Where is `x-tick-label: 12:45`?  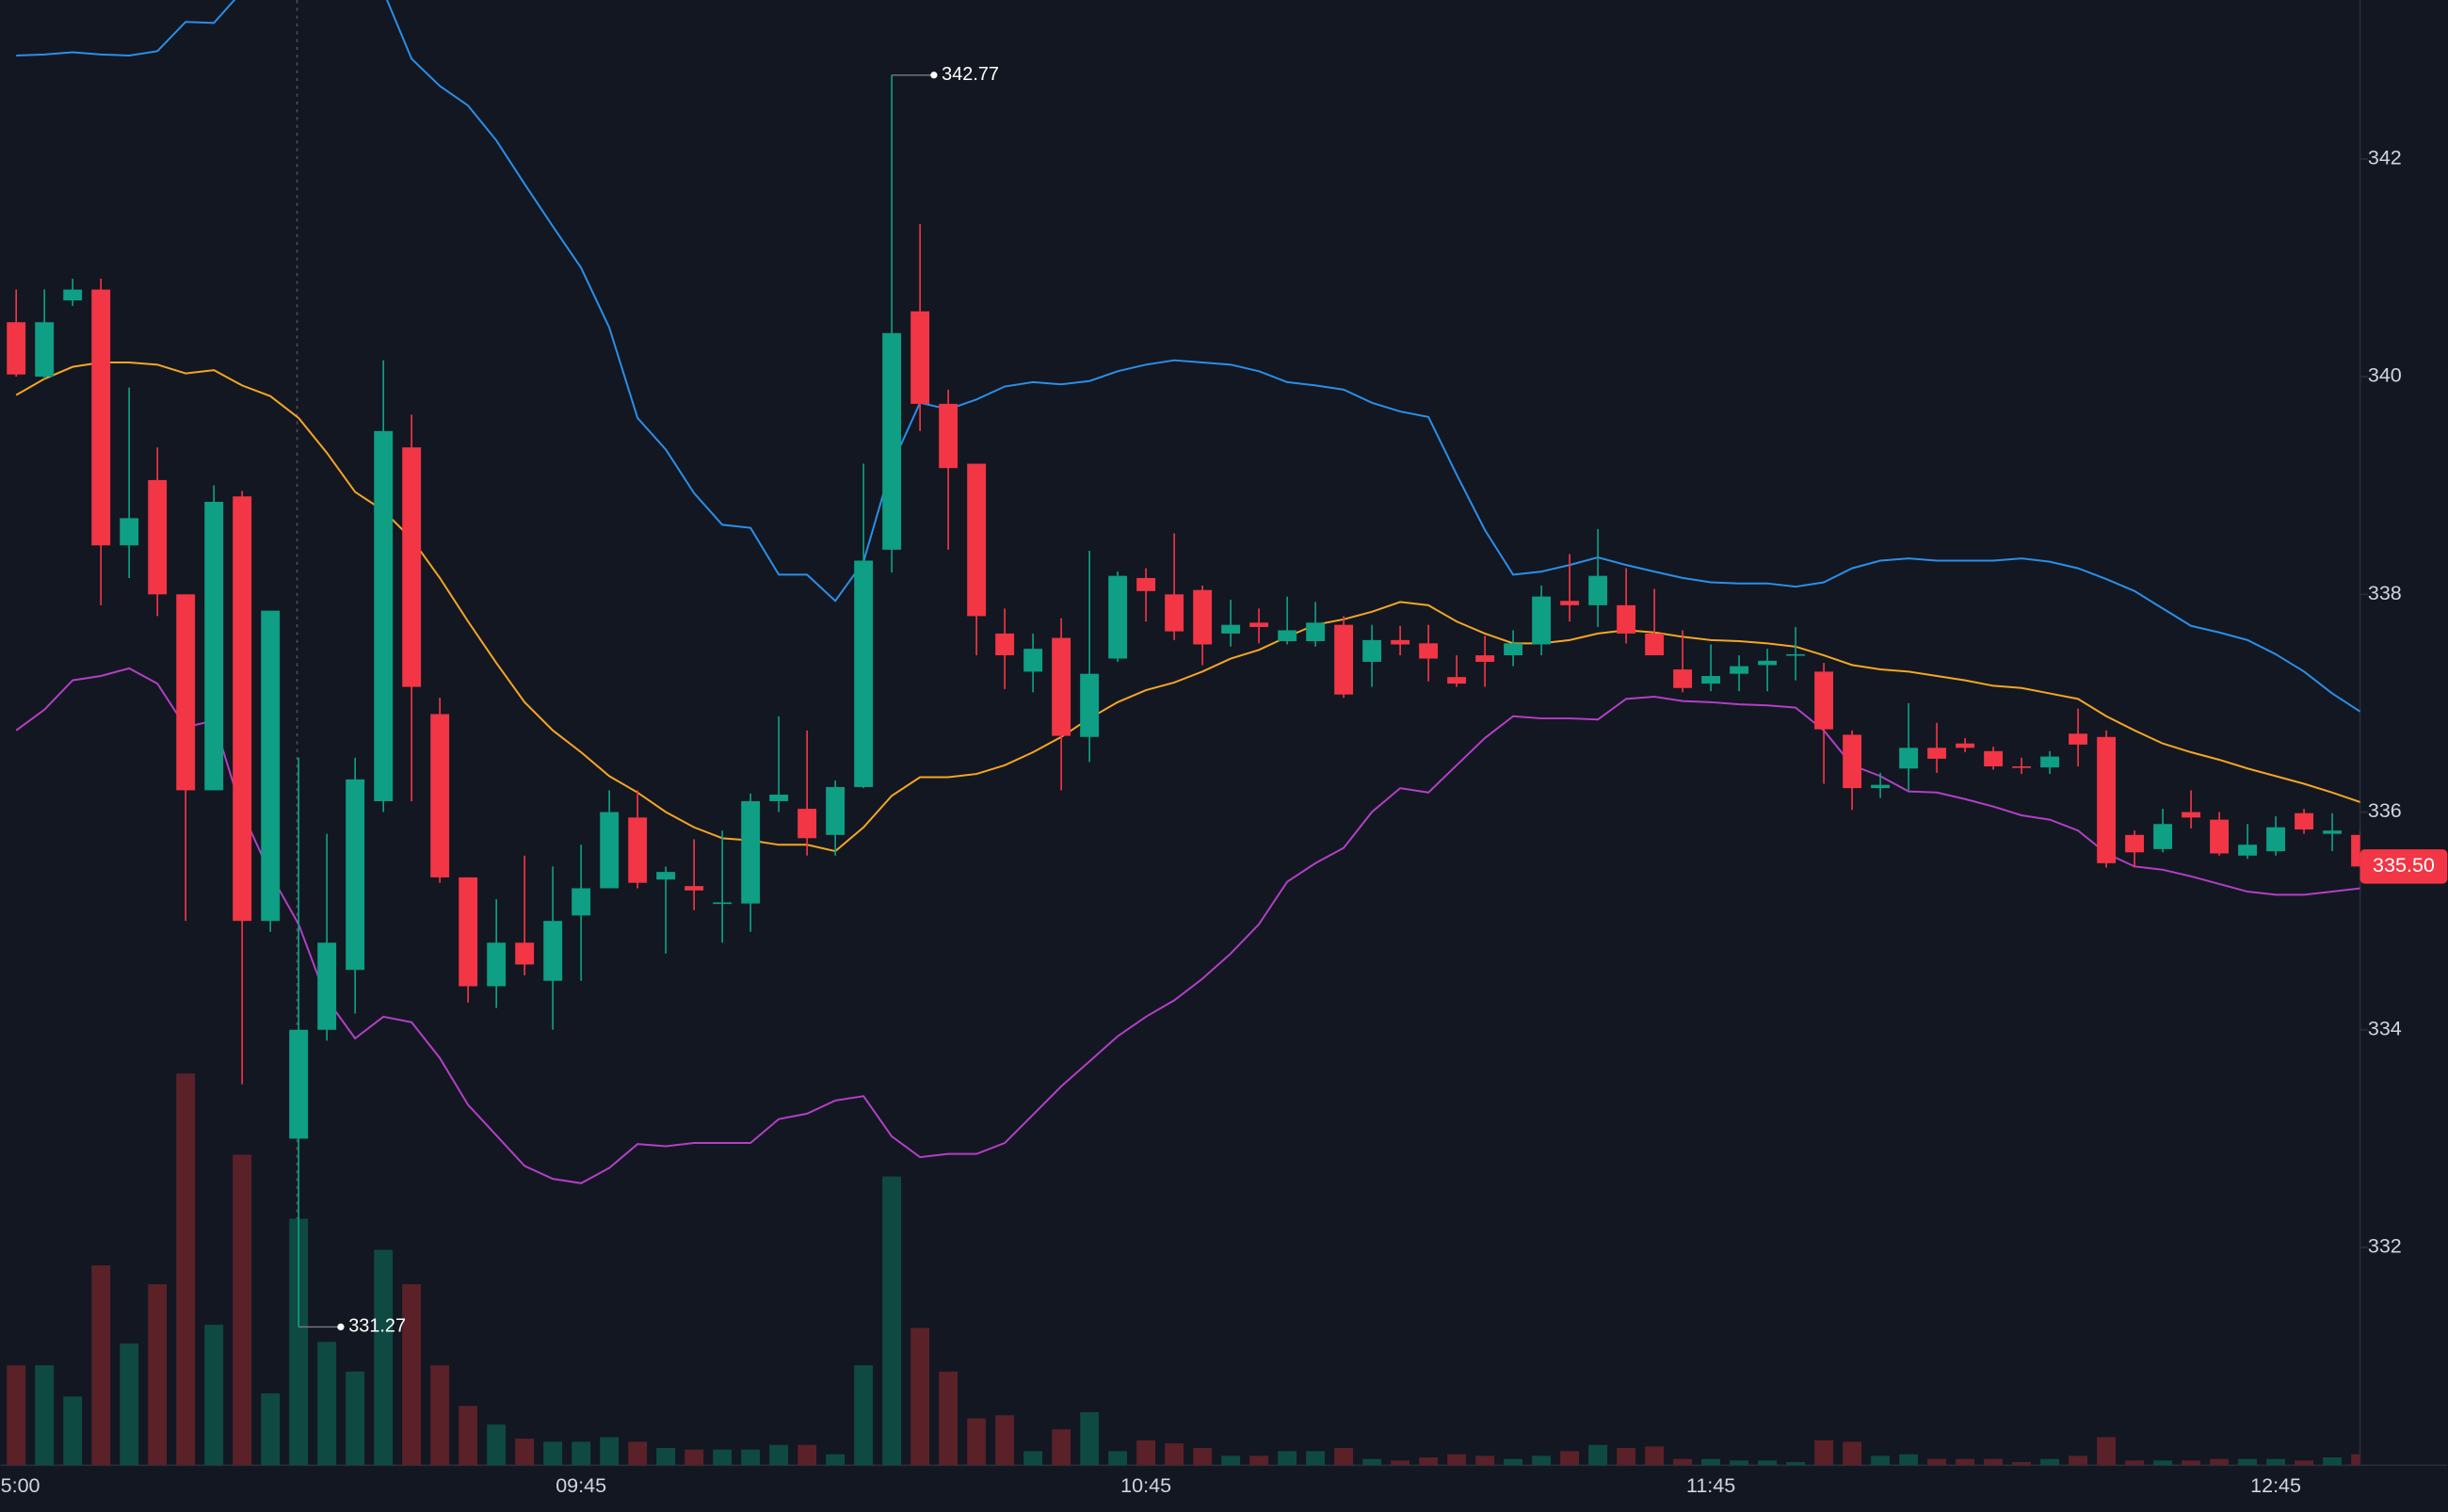
x-tick-label: 12:45 is located at coordinates (2275, 1485).